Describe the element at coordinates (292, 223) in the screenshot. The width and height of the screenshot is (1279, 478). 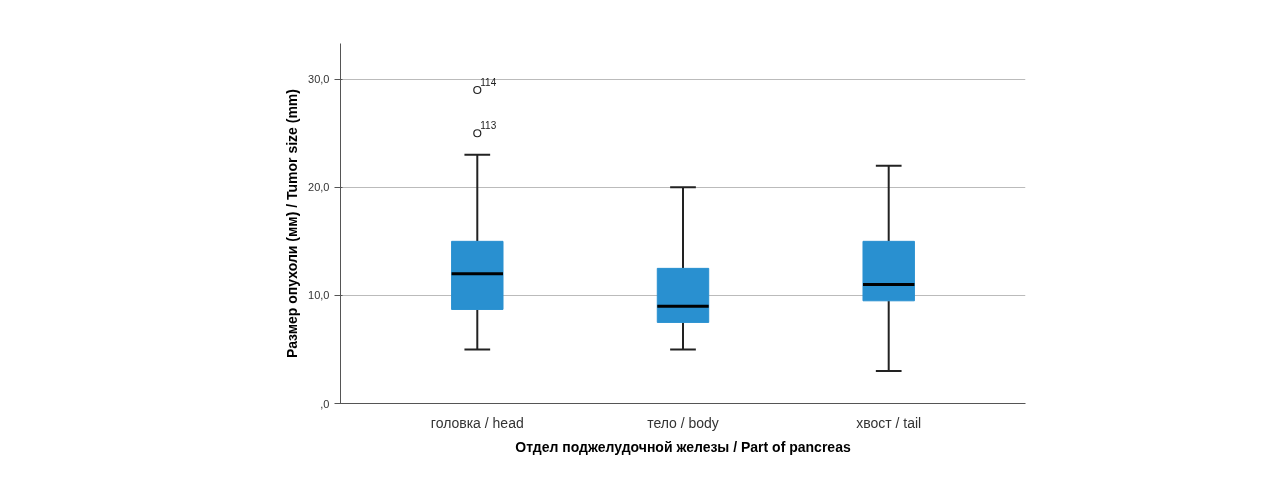
I see `y-axis-title: Размер опухоли (мм) / Tumor size (mm)` at that location.